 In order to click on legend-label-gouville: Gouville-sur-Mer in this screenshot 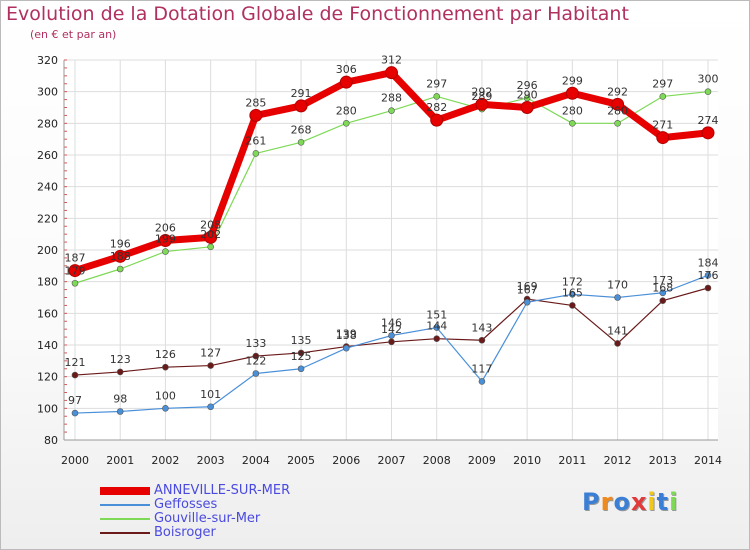, I will do `click(207, 518)`.